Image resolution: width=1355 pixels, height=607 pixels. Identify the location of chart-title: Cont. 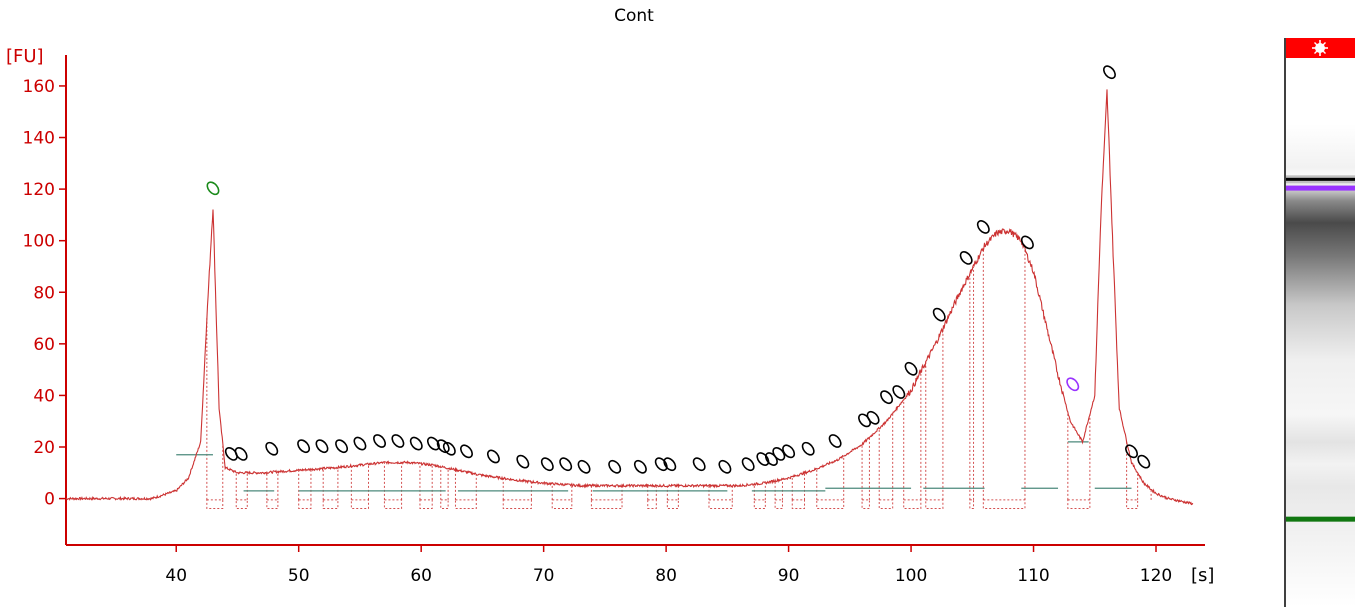
(634, 16).